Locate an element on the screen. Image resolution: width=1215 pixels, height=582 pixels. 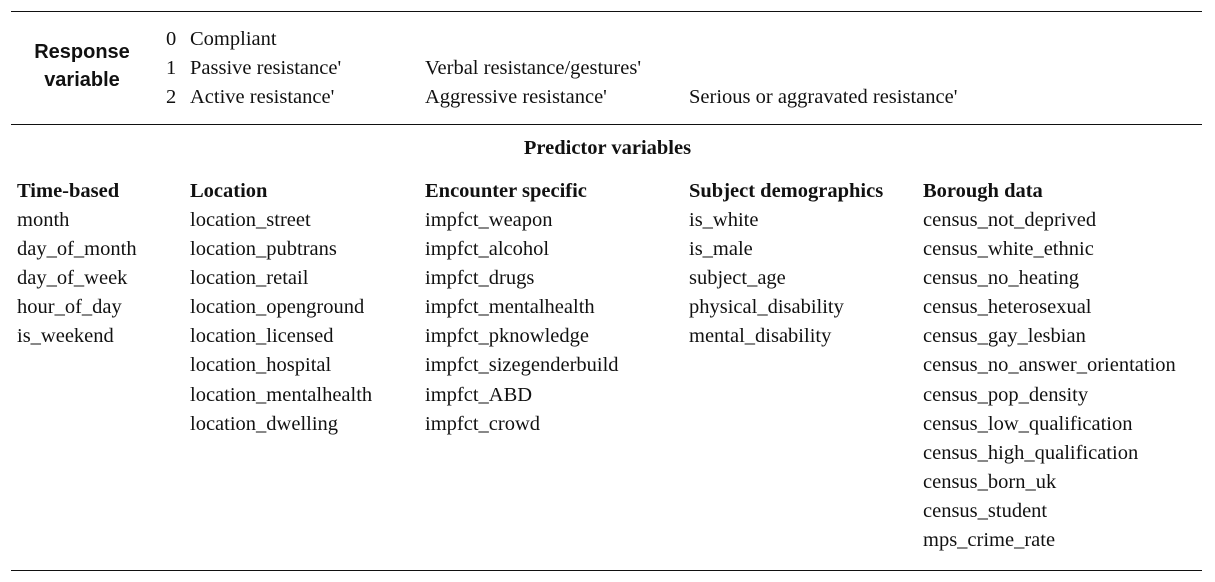
variable-item: impfct_pknowledge is located at coordinates (507, 336).